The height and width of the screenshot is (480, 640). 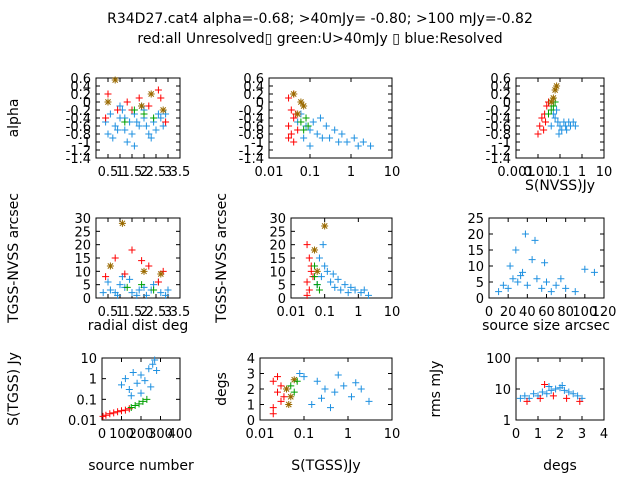 What do you see at coordinates (82, 246) in the screenshot?
I see `y-tick-label: 20` at bounding box center [82, 246].